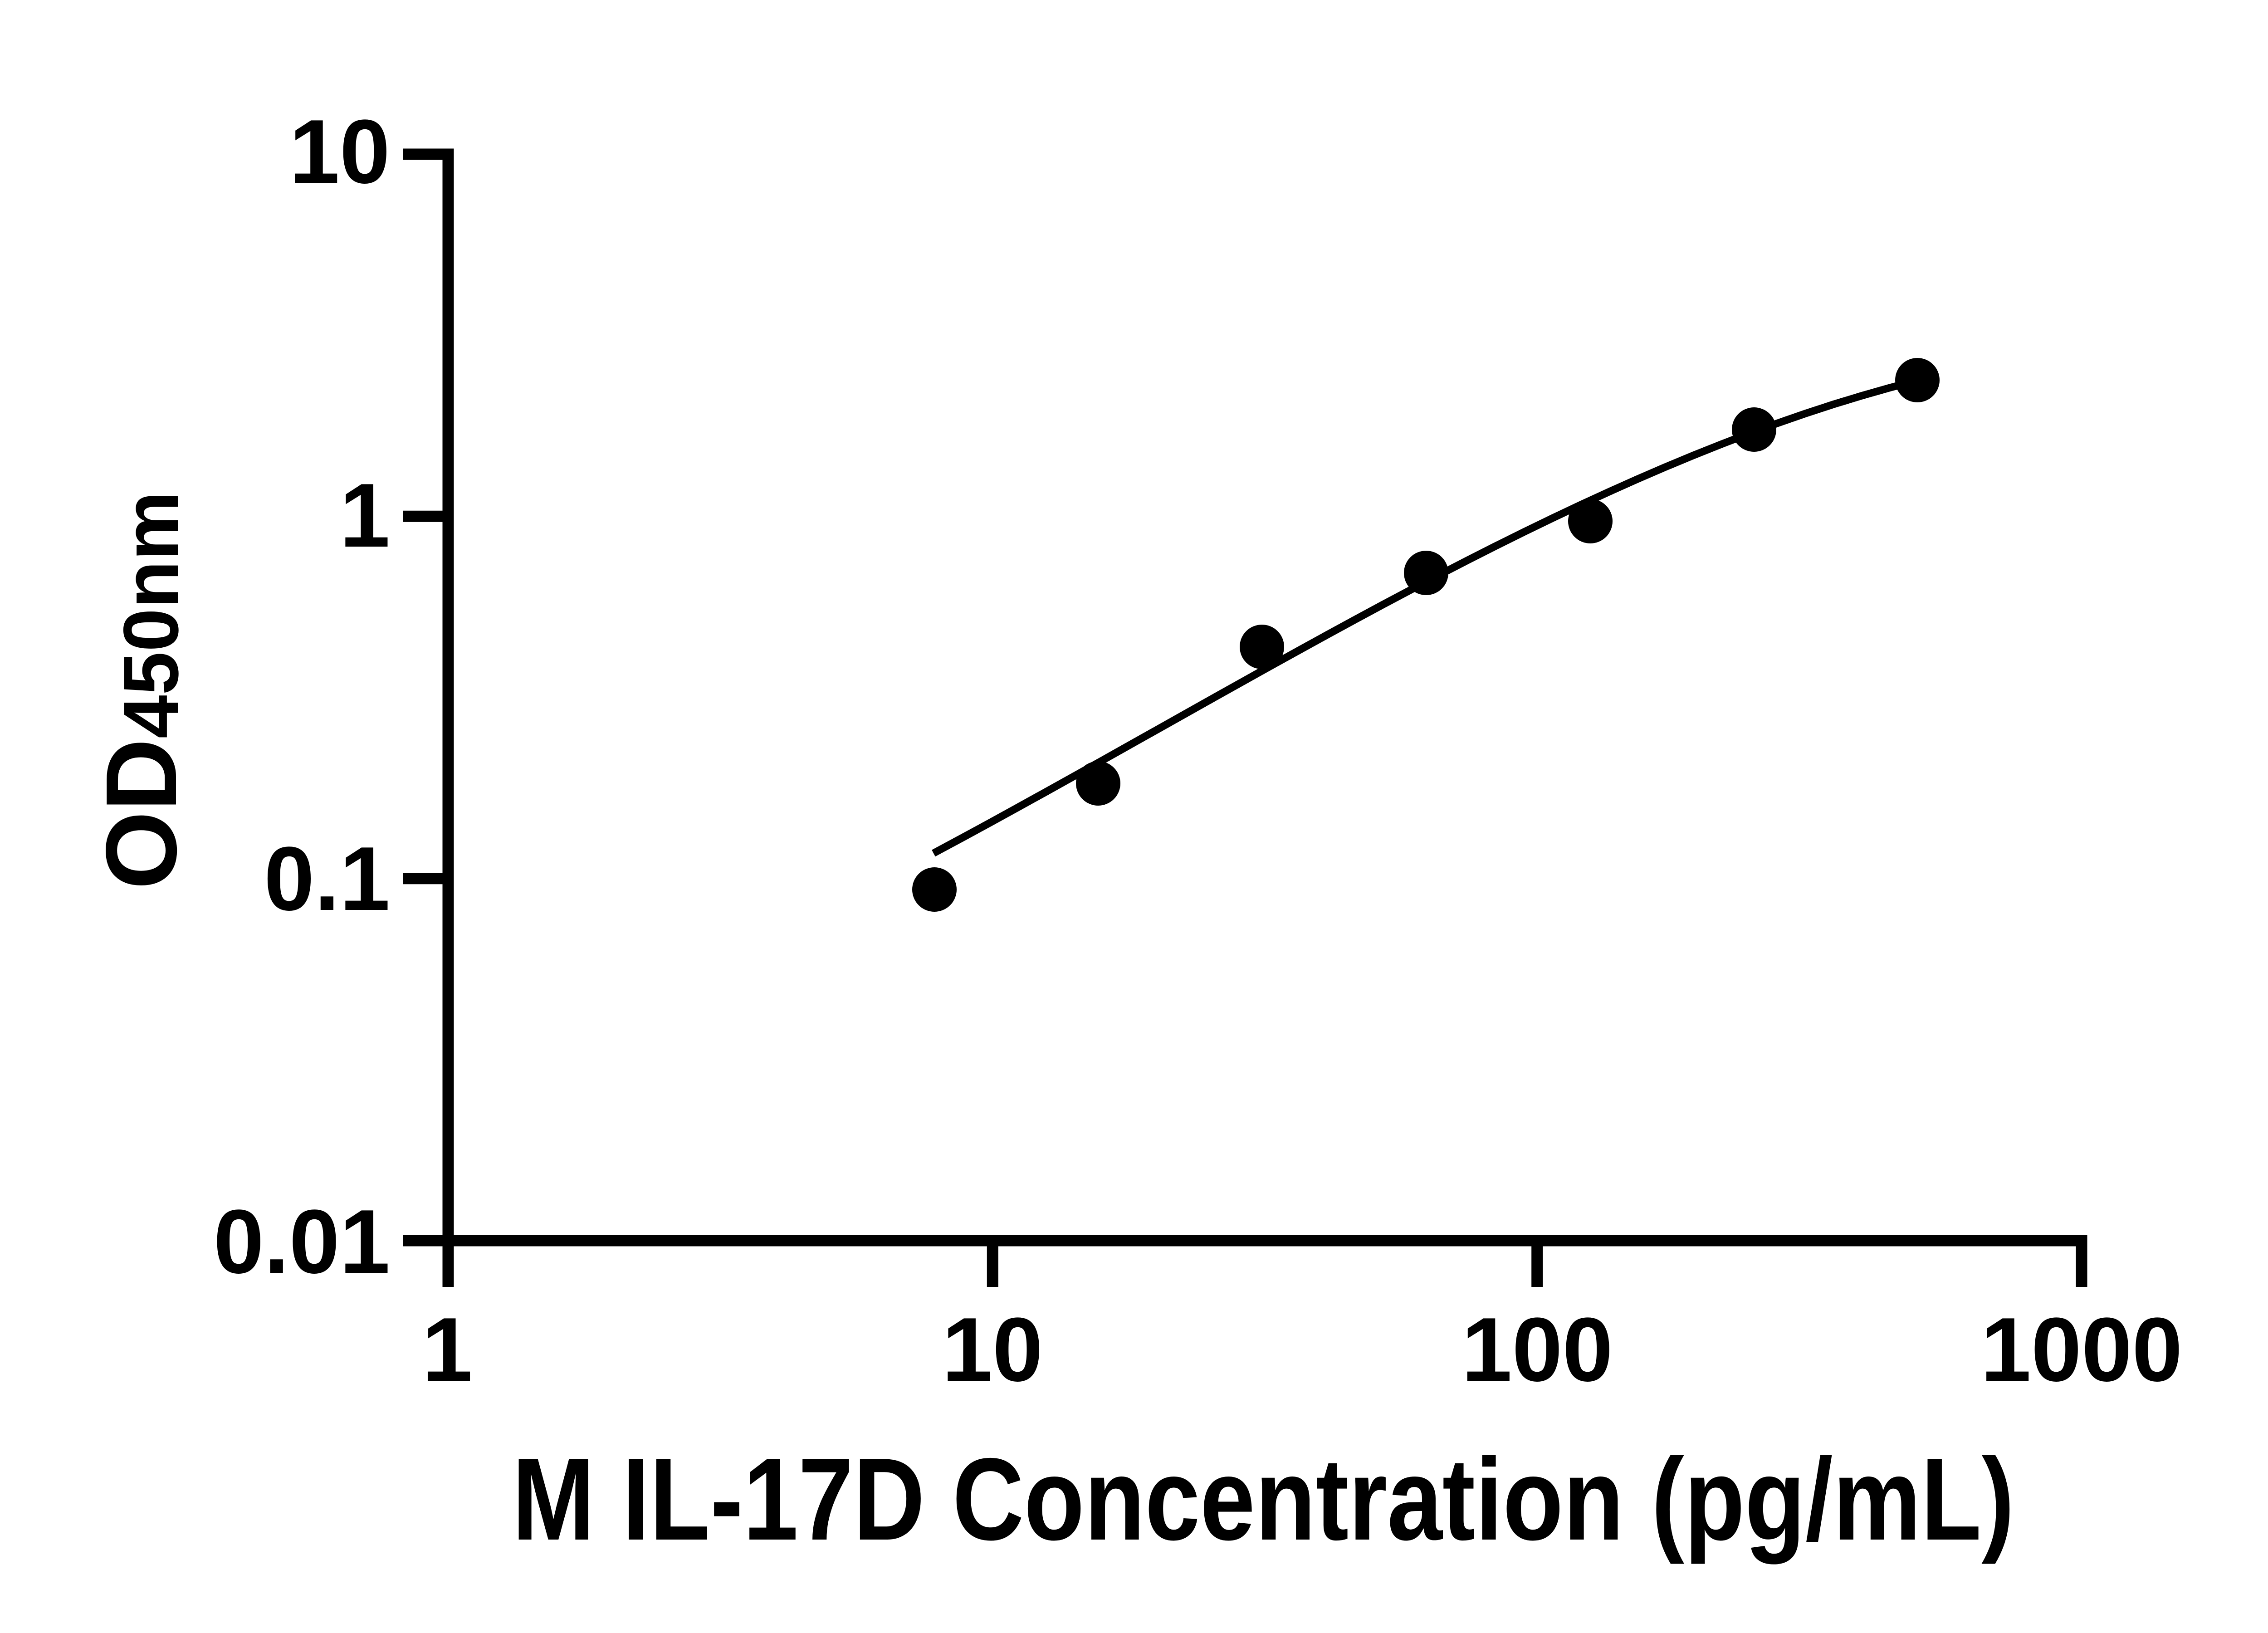 This screenshot has width=2268, height=1633. What do you see at coordinates (1537, 1349) in the screenshot?
I see `svg-text: 100` at bounding box center [1537, 1349].